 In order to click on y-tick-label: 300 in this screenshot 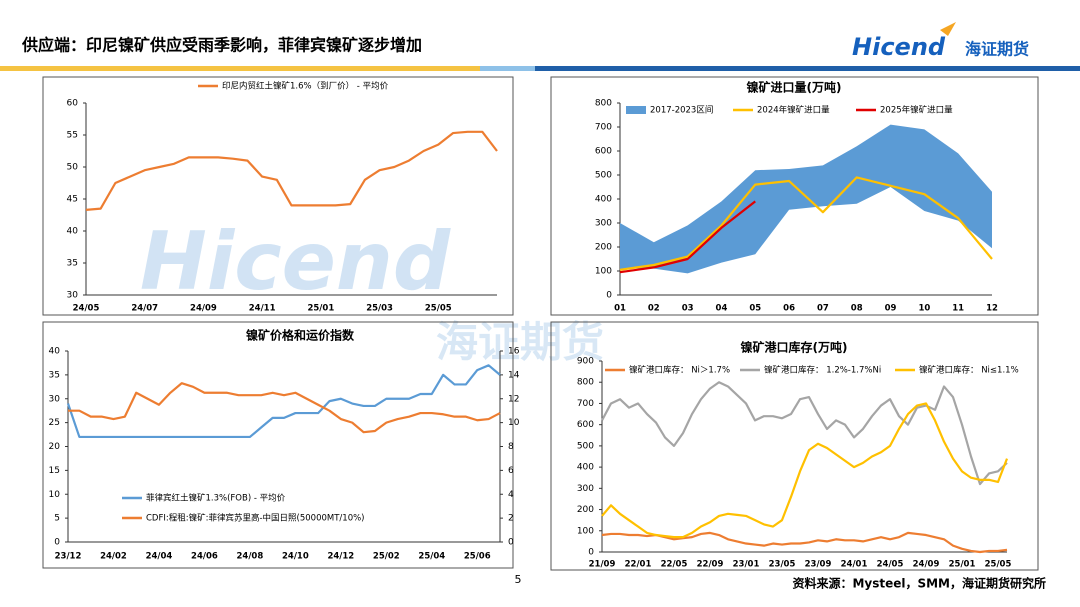, I will do `click(585, 489)`.